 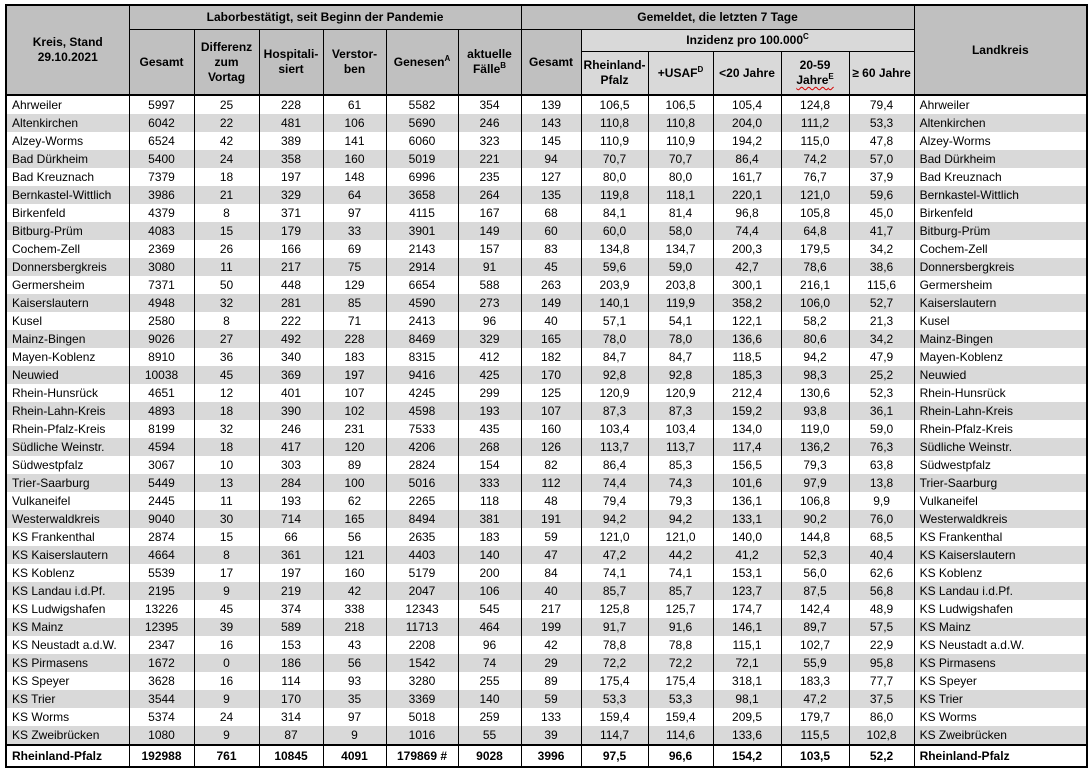 What do you see at coordinates (489, 285) in the screenshot?
I see `value-cell: 588` at bounding box center [489, 285].